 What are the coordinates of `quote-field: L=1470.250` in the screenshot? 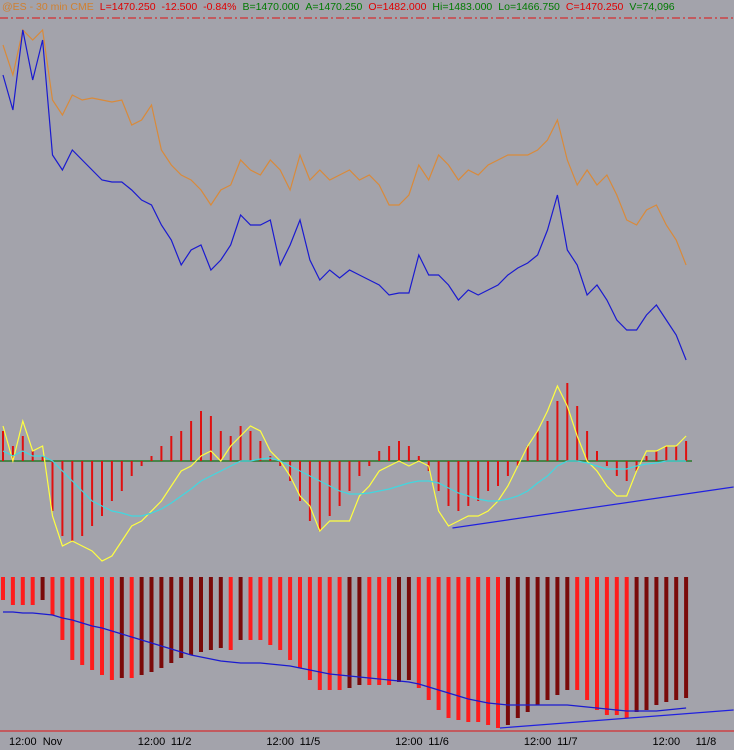 It's located at (127, 7).